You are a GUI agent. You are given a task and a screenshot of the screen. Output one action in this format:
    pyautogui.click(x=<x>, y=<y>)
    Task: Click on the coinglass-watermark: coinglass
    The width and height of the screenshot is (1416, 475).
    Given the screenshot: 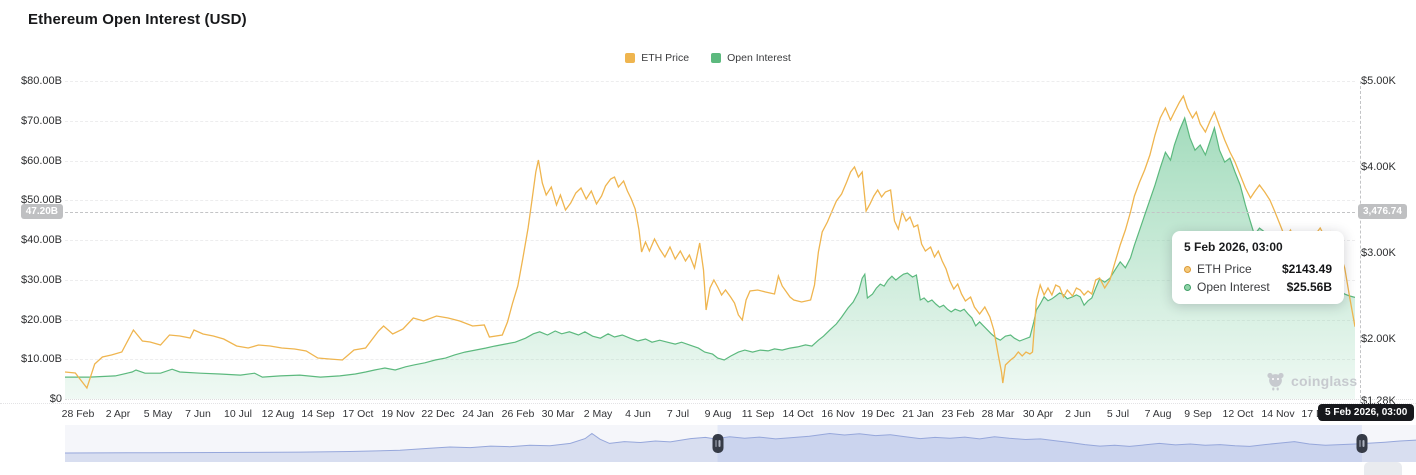 What is the action you would take?
    pyautogui.click(x=1311, y=381)
    